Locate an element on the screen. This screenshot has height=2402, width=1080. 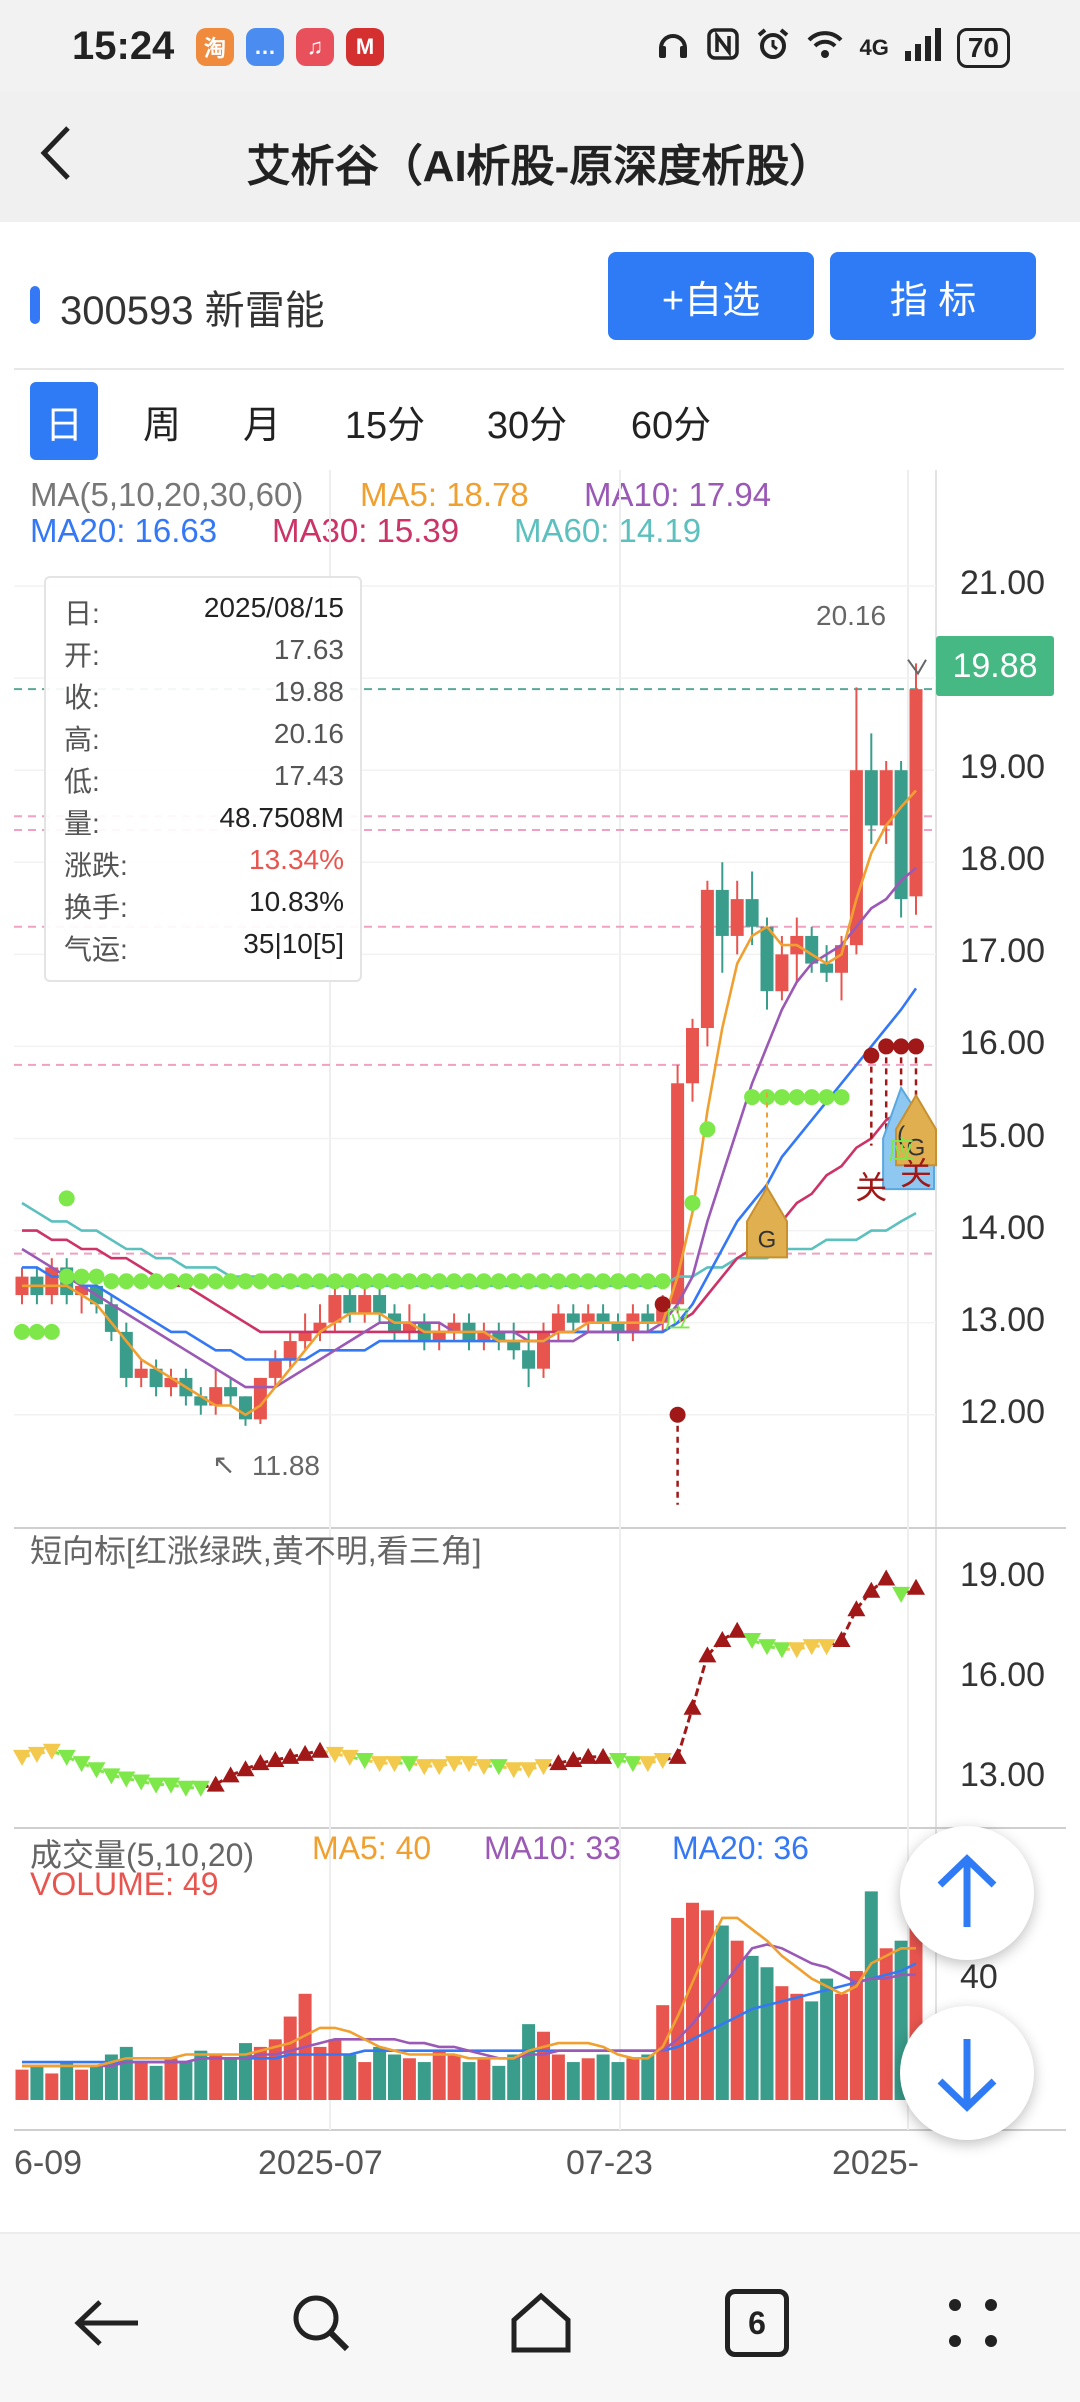
add-watchlist-button: +自选 is located at coordinates (711, 296).